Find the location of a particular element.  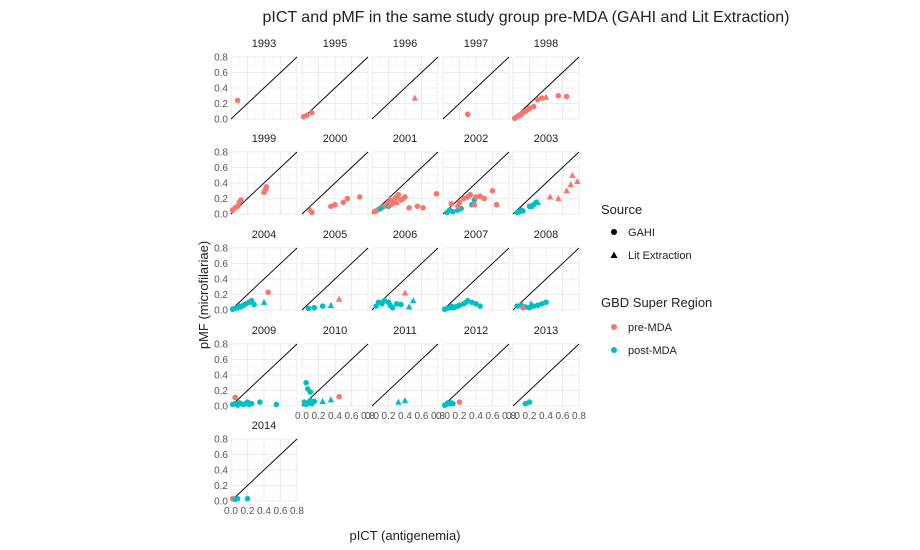

legend-source-title: Source is located at coordinates (621, 209).